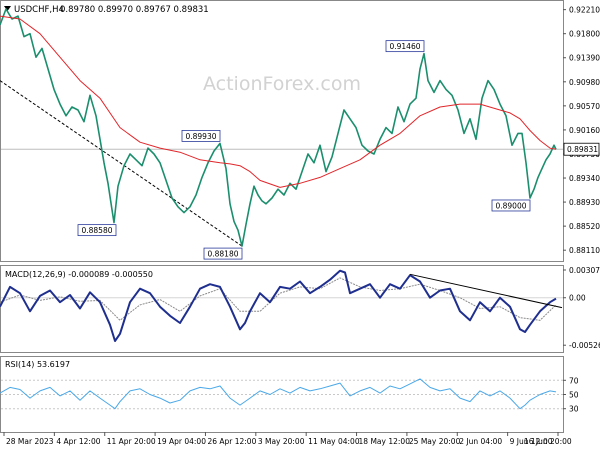 The image size is (600, 454). I want to click on price-annotation-label: 0.88180, so click(222, 254).